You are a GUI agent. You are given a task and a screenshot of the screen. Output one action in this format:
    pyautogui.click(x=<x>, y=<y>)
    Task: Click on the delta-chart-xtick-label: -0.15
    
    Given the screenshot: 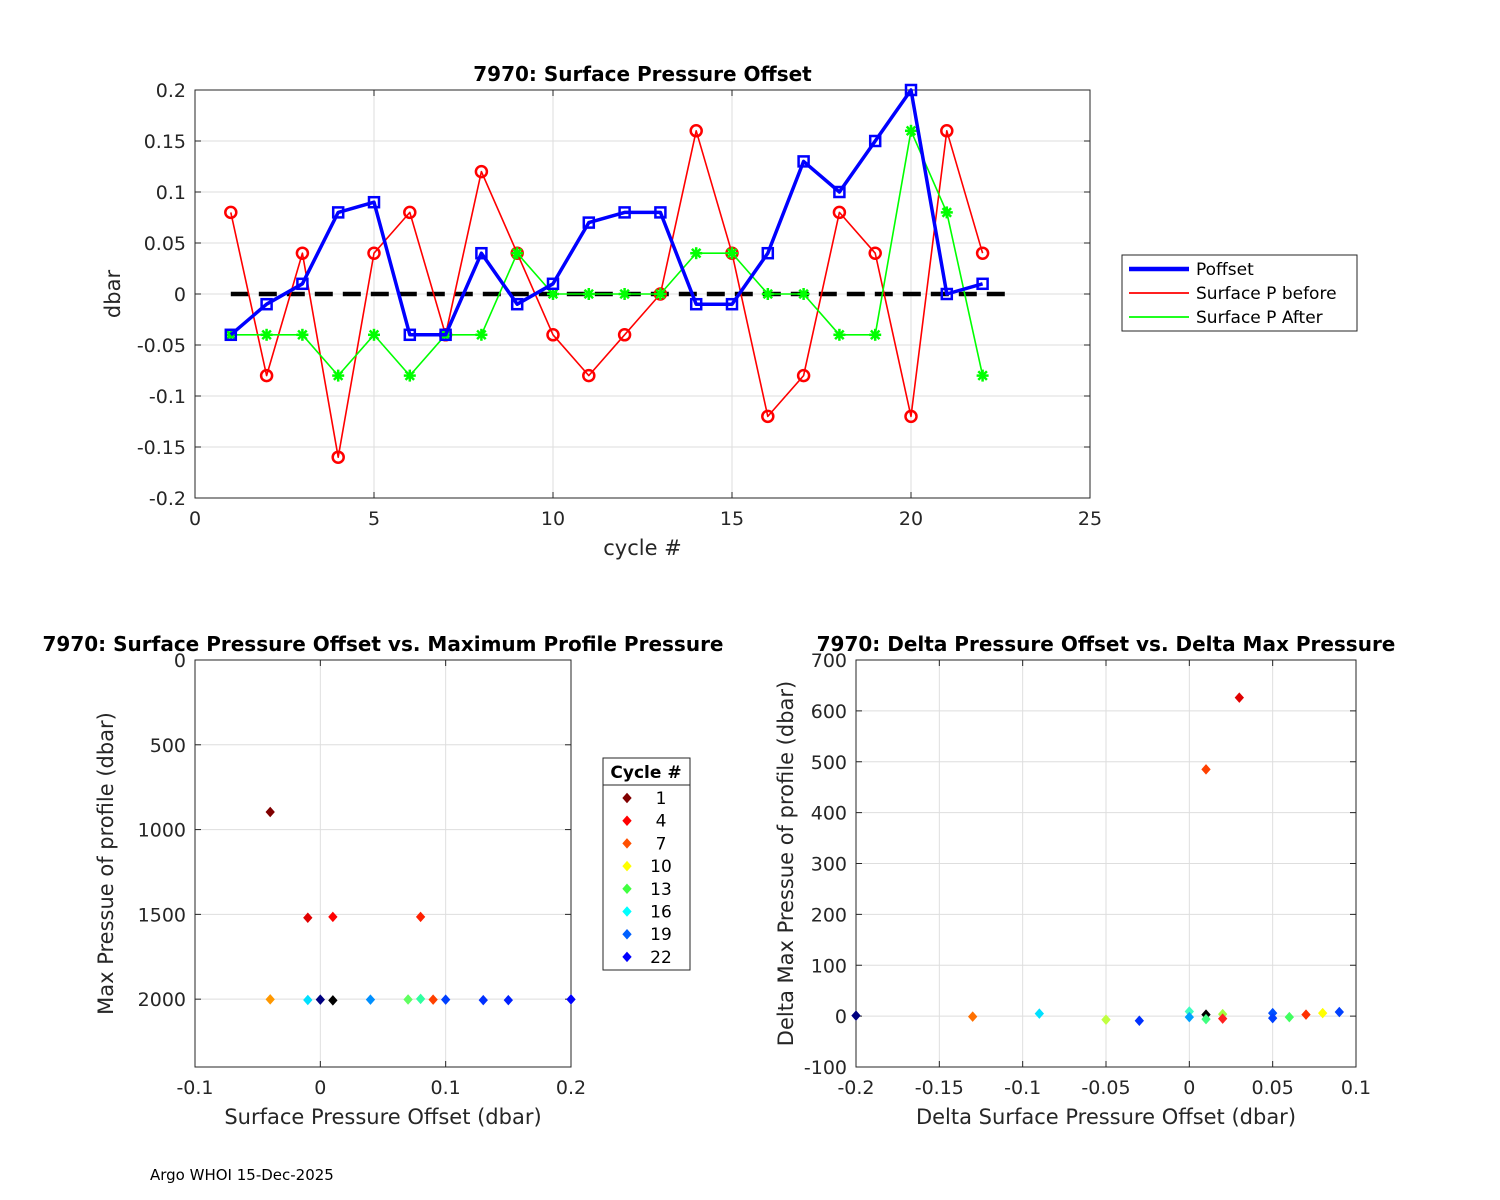 What is the action you would take?
    pyautogui.click(x=939, y=1088)
    